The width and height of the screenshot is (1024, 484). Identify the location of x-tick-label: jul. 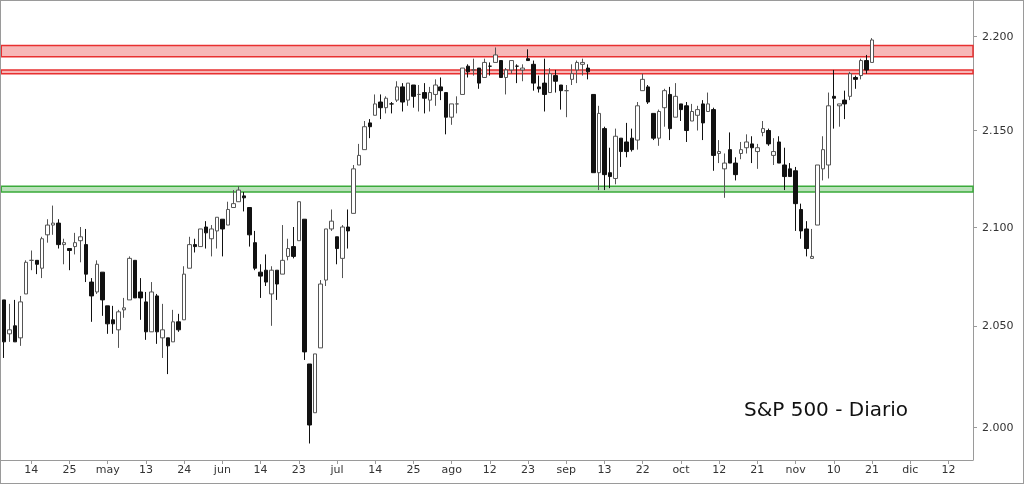
(336, 469).